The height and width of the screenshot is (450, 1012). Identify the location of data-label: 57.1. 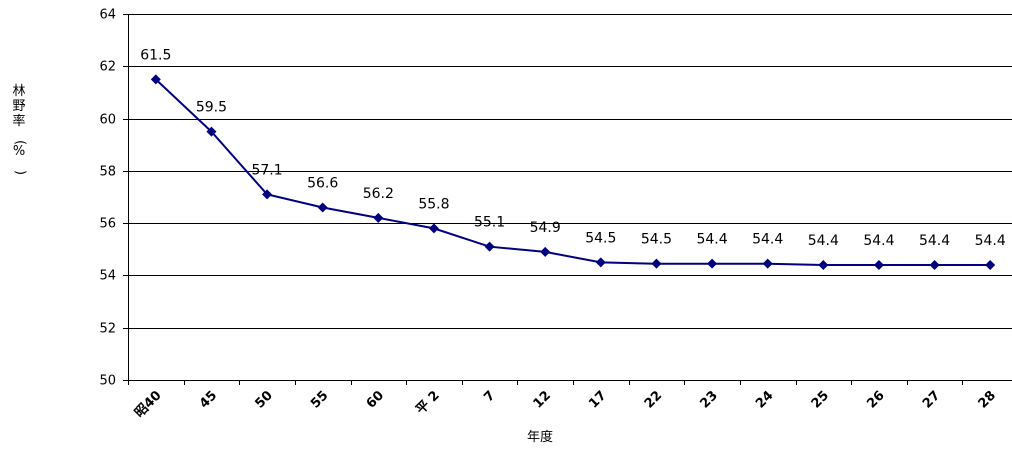
(266, 170).